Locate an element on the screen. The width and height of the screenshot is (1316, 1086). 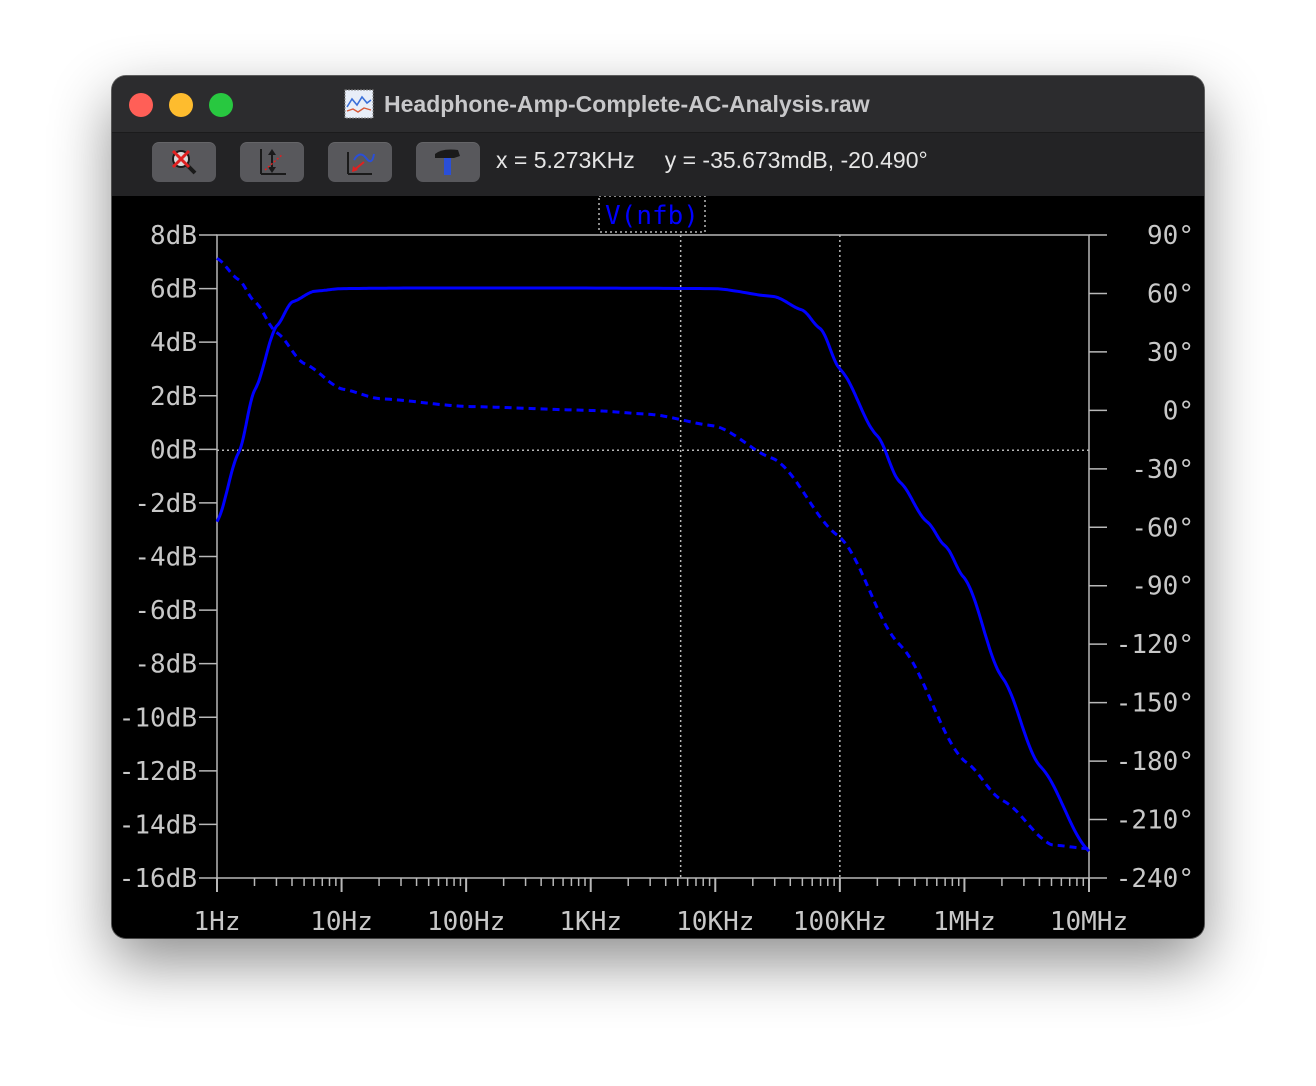
y-left-tick-label: -4dB is located at coordinates (165, 558).